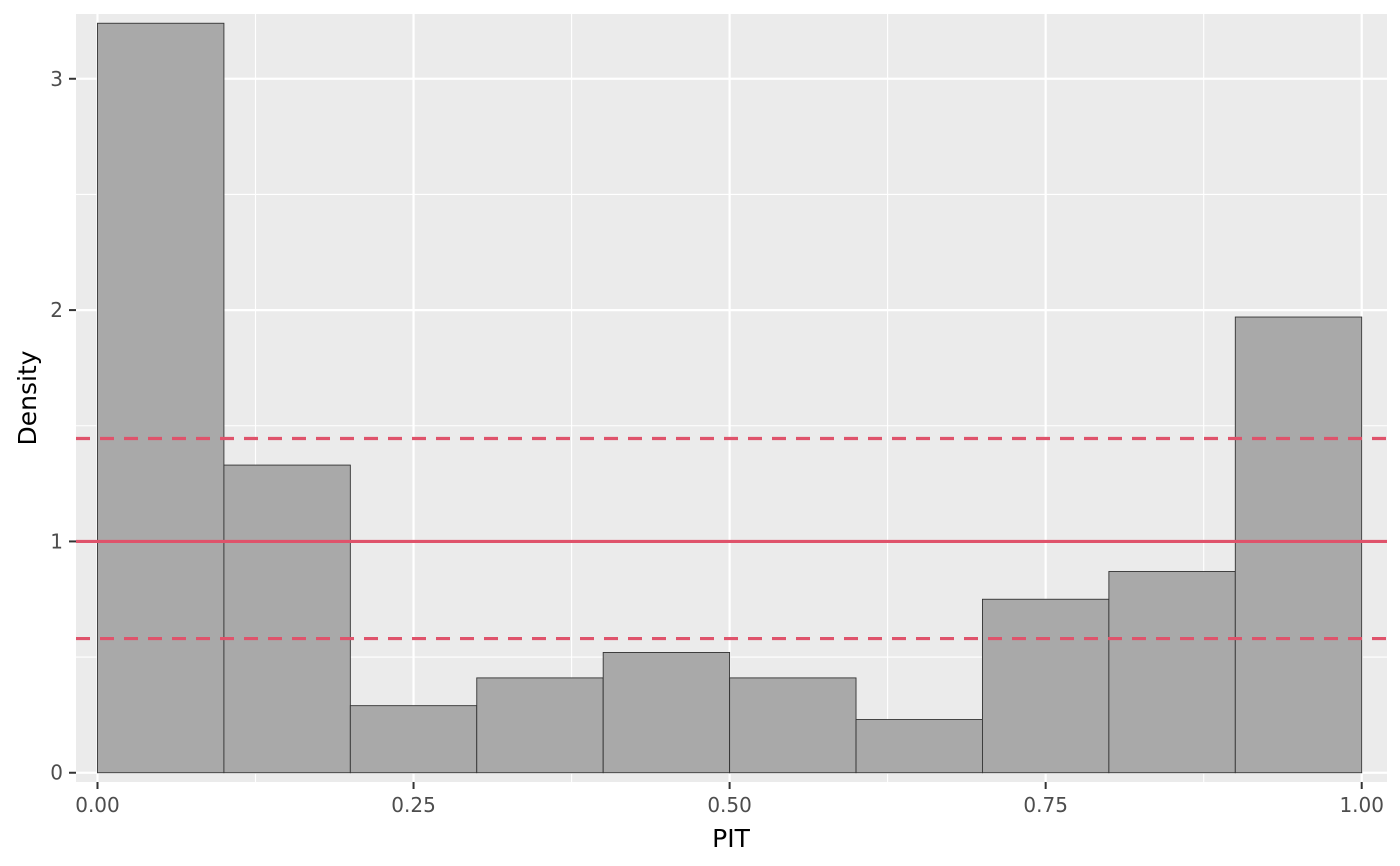  I want to click on y-tick-label: 1, so click(56, 541).